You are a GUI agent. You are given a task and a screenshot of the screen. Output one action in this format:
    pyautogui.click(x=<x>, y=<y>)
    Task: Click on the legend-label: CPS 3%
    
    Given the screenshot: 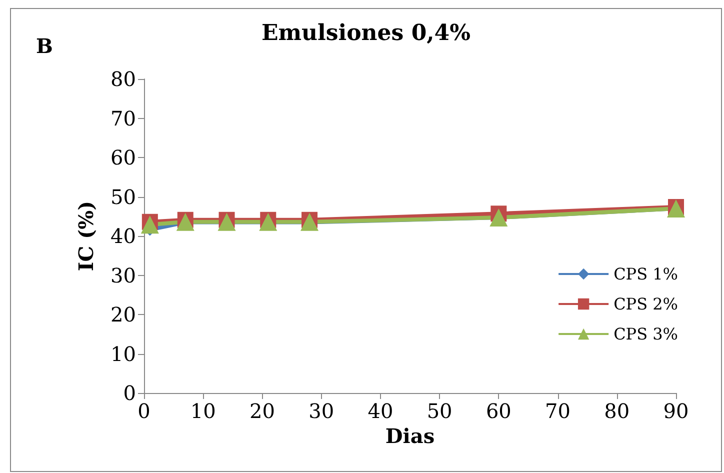 What is the action you would take?
    pyautogui.click(x=646, y=334)
    